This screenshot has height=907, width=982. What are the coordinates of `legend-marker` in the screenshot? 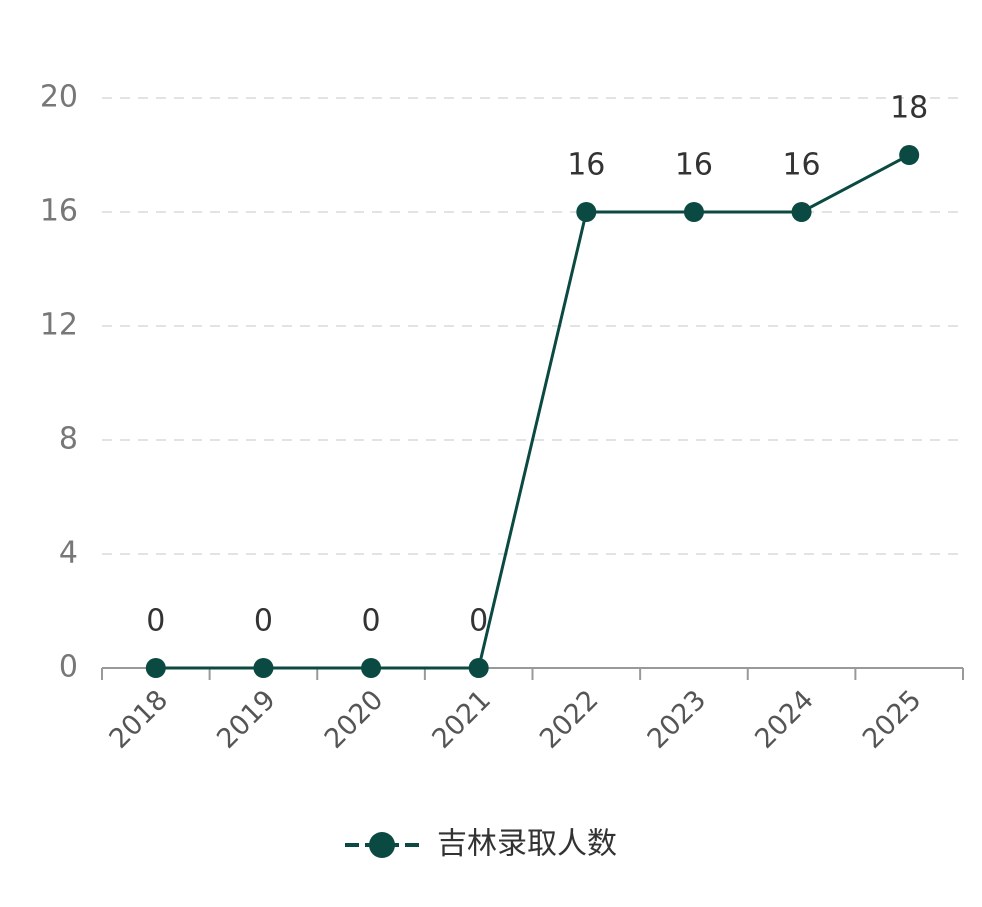 It's located at (382, 845).